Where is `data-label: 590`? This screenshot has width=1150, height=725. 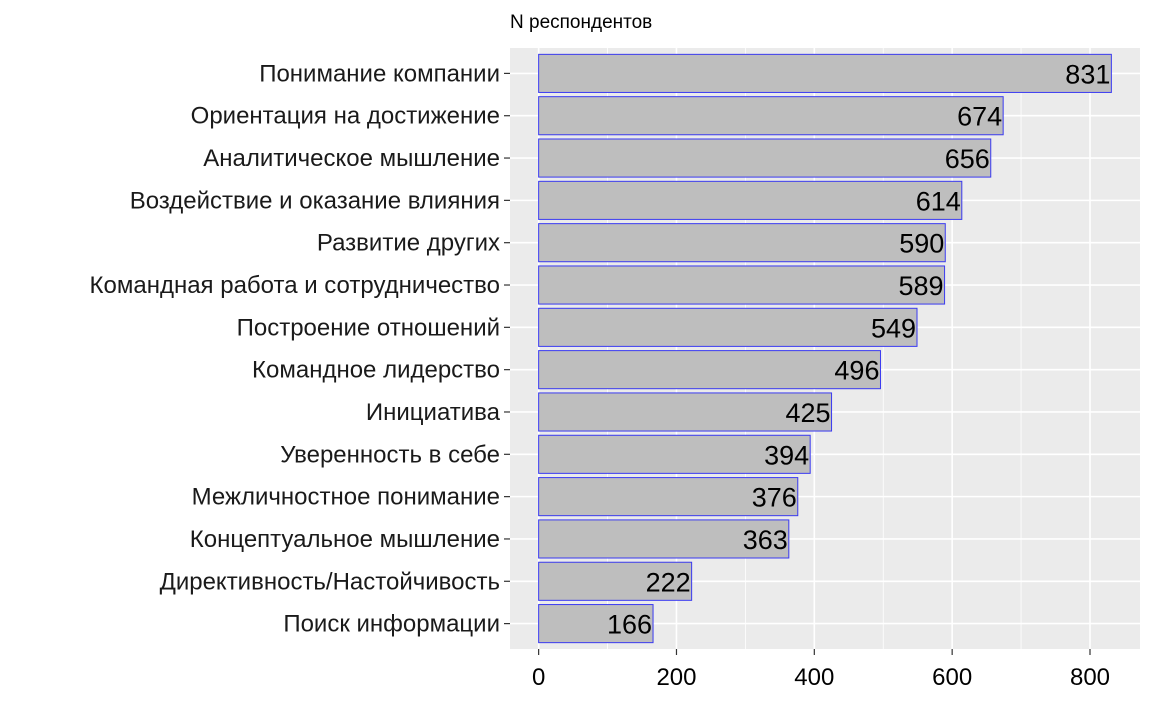 data-label: 590 is located at coordinates (921, 244).